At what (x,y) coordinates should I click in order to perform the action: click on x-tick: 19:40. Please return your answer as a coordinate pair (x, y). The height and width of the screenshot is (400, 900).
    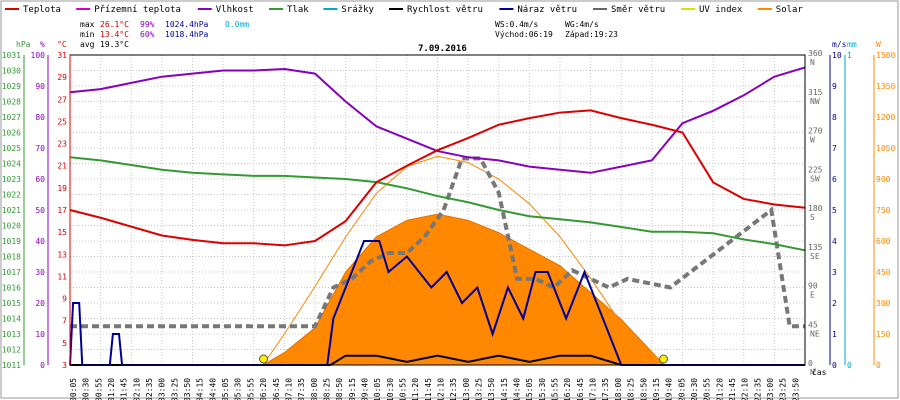
    Looking at the image, I should click on (669, 389).